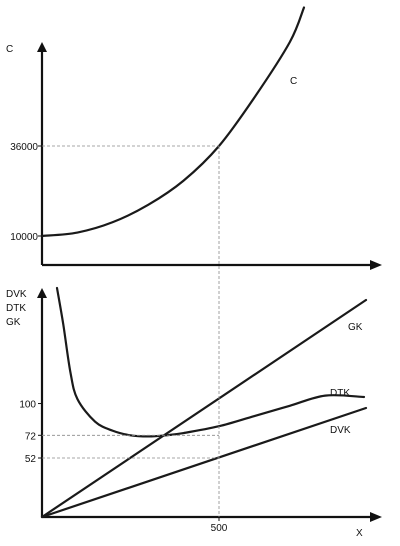 The image size is (400, 546). Describe the element at coordinates (359, 533) in the screenshot. I see `bottom-x-axis-label: X` at that location.